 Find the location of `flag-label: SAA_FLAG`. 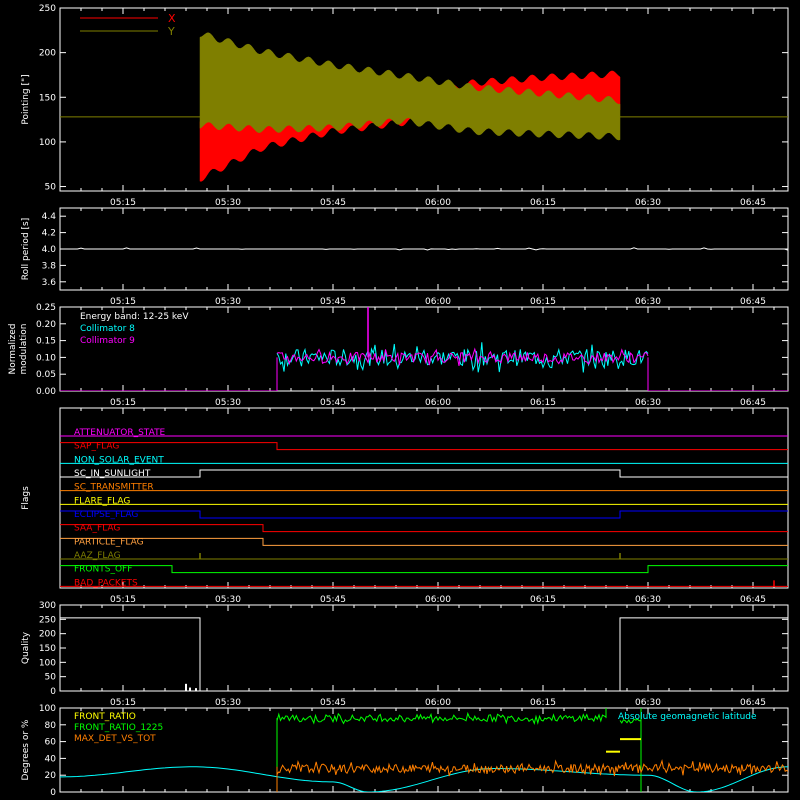

flag-label: SAA_FLAG is located at coordinates (97, 529).